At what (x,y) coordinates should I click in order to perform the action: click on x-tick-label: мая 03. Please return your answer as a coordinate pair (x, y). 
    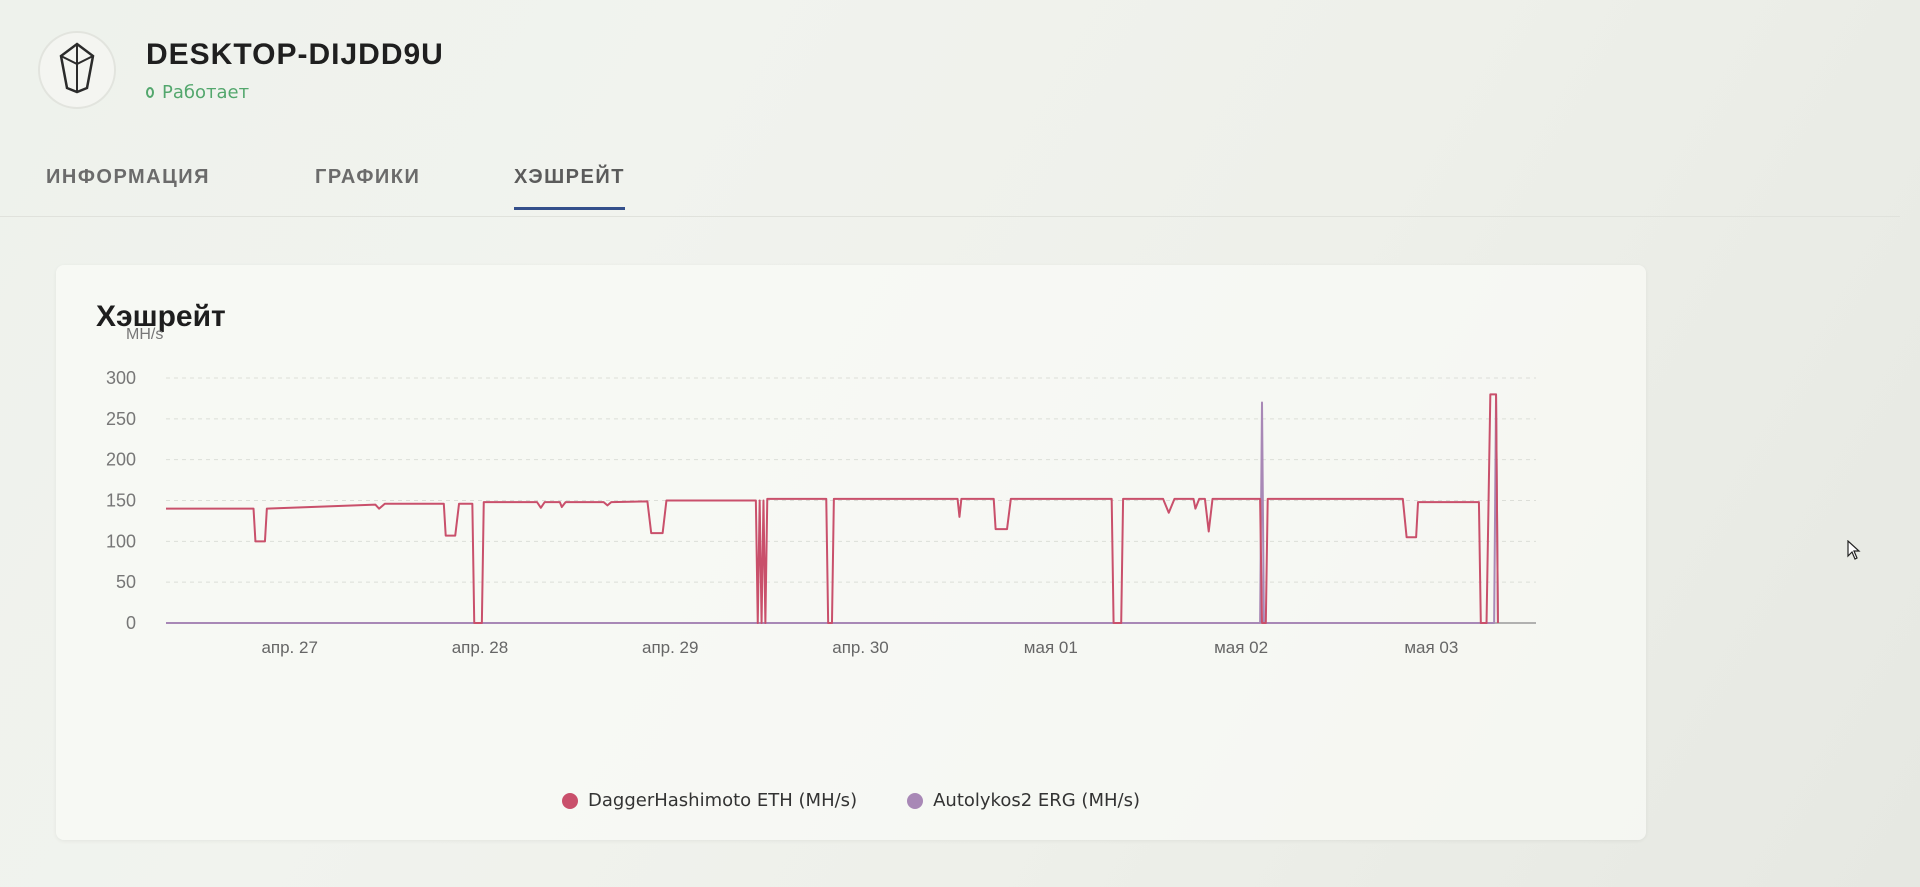
    Looking at the image, I should click on (1431, 647).